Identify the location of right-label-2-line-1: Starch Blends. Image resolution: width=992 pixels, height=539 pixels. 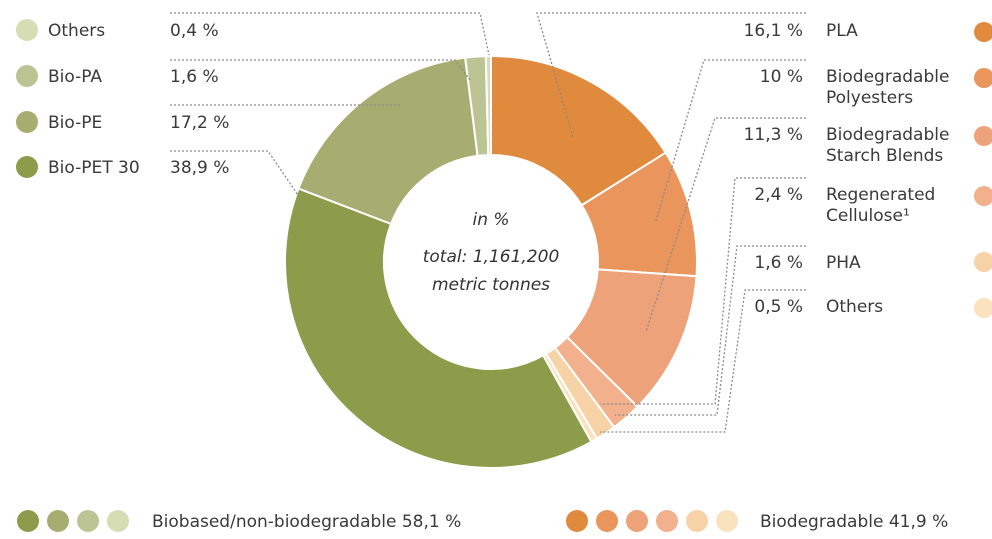
(884, 156).